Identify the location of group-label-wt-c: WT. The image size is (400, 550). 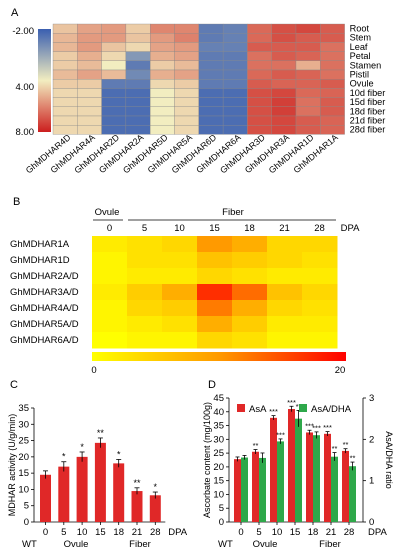
(29, 544).